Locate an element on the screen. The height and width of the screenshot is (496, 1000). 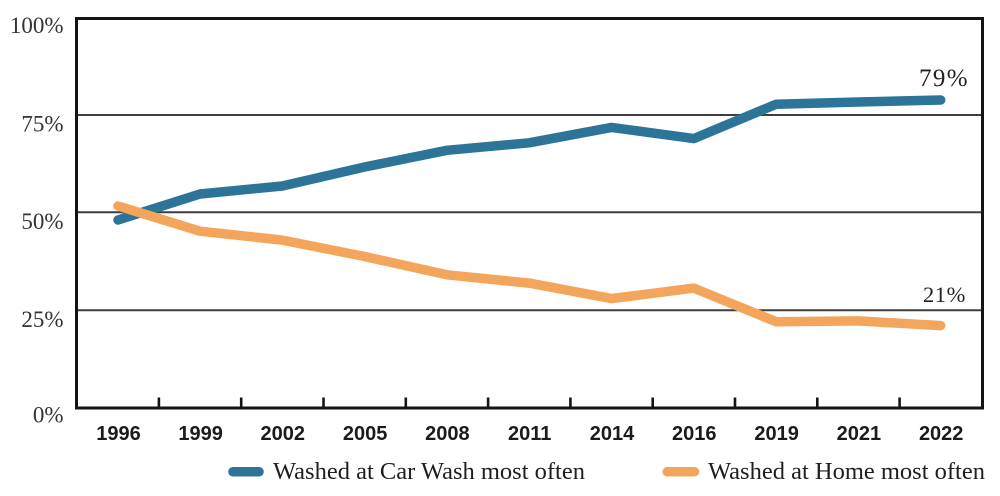
svg-text: Washed at Car Wash most often is located at coordinates (429, 471).